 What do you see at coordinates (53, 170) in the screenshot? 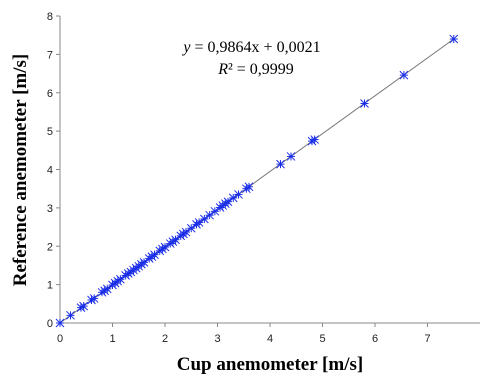
I see `y-axis-ticks: 0 1 2 3 4 5 6 7 8` at bounding box center [53, 170].